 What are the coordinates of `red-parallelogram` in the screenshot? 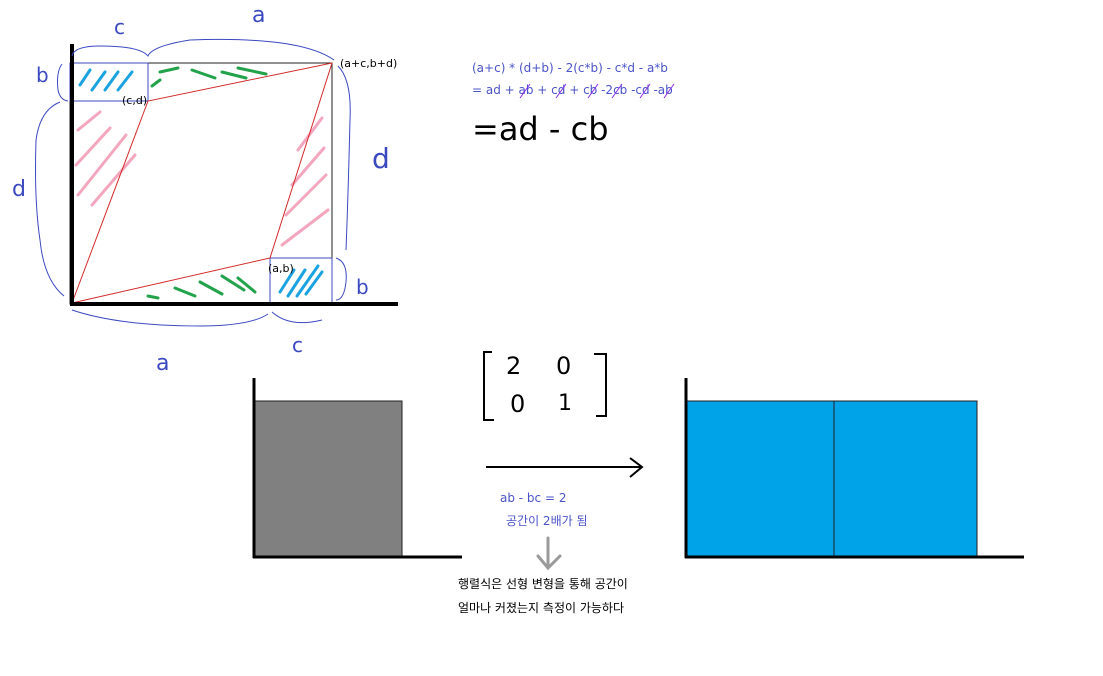 It's located at (202, 183).